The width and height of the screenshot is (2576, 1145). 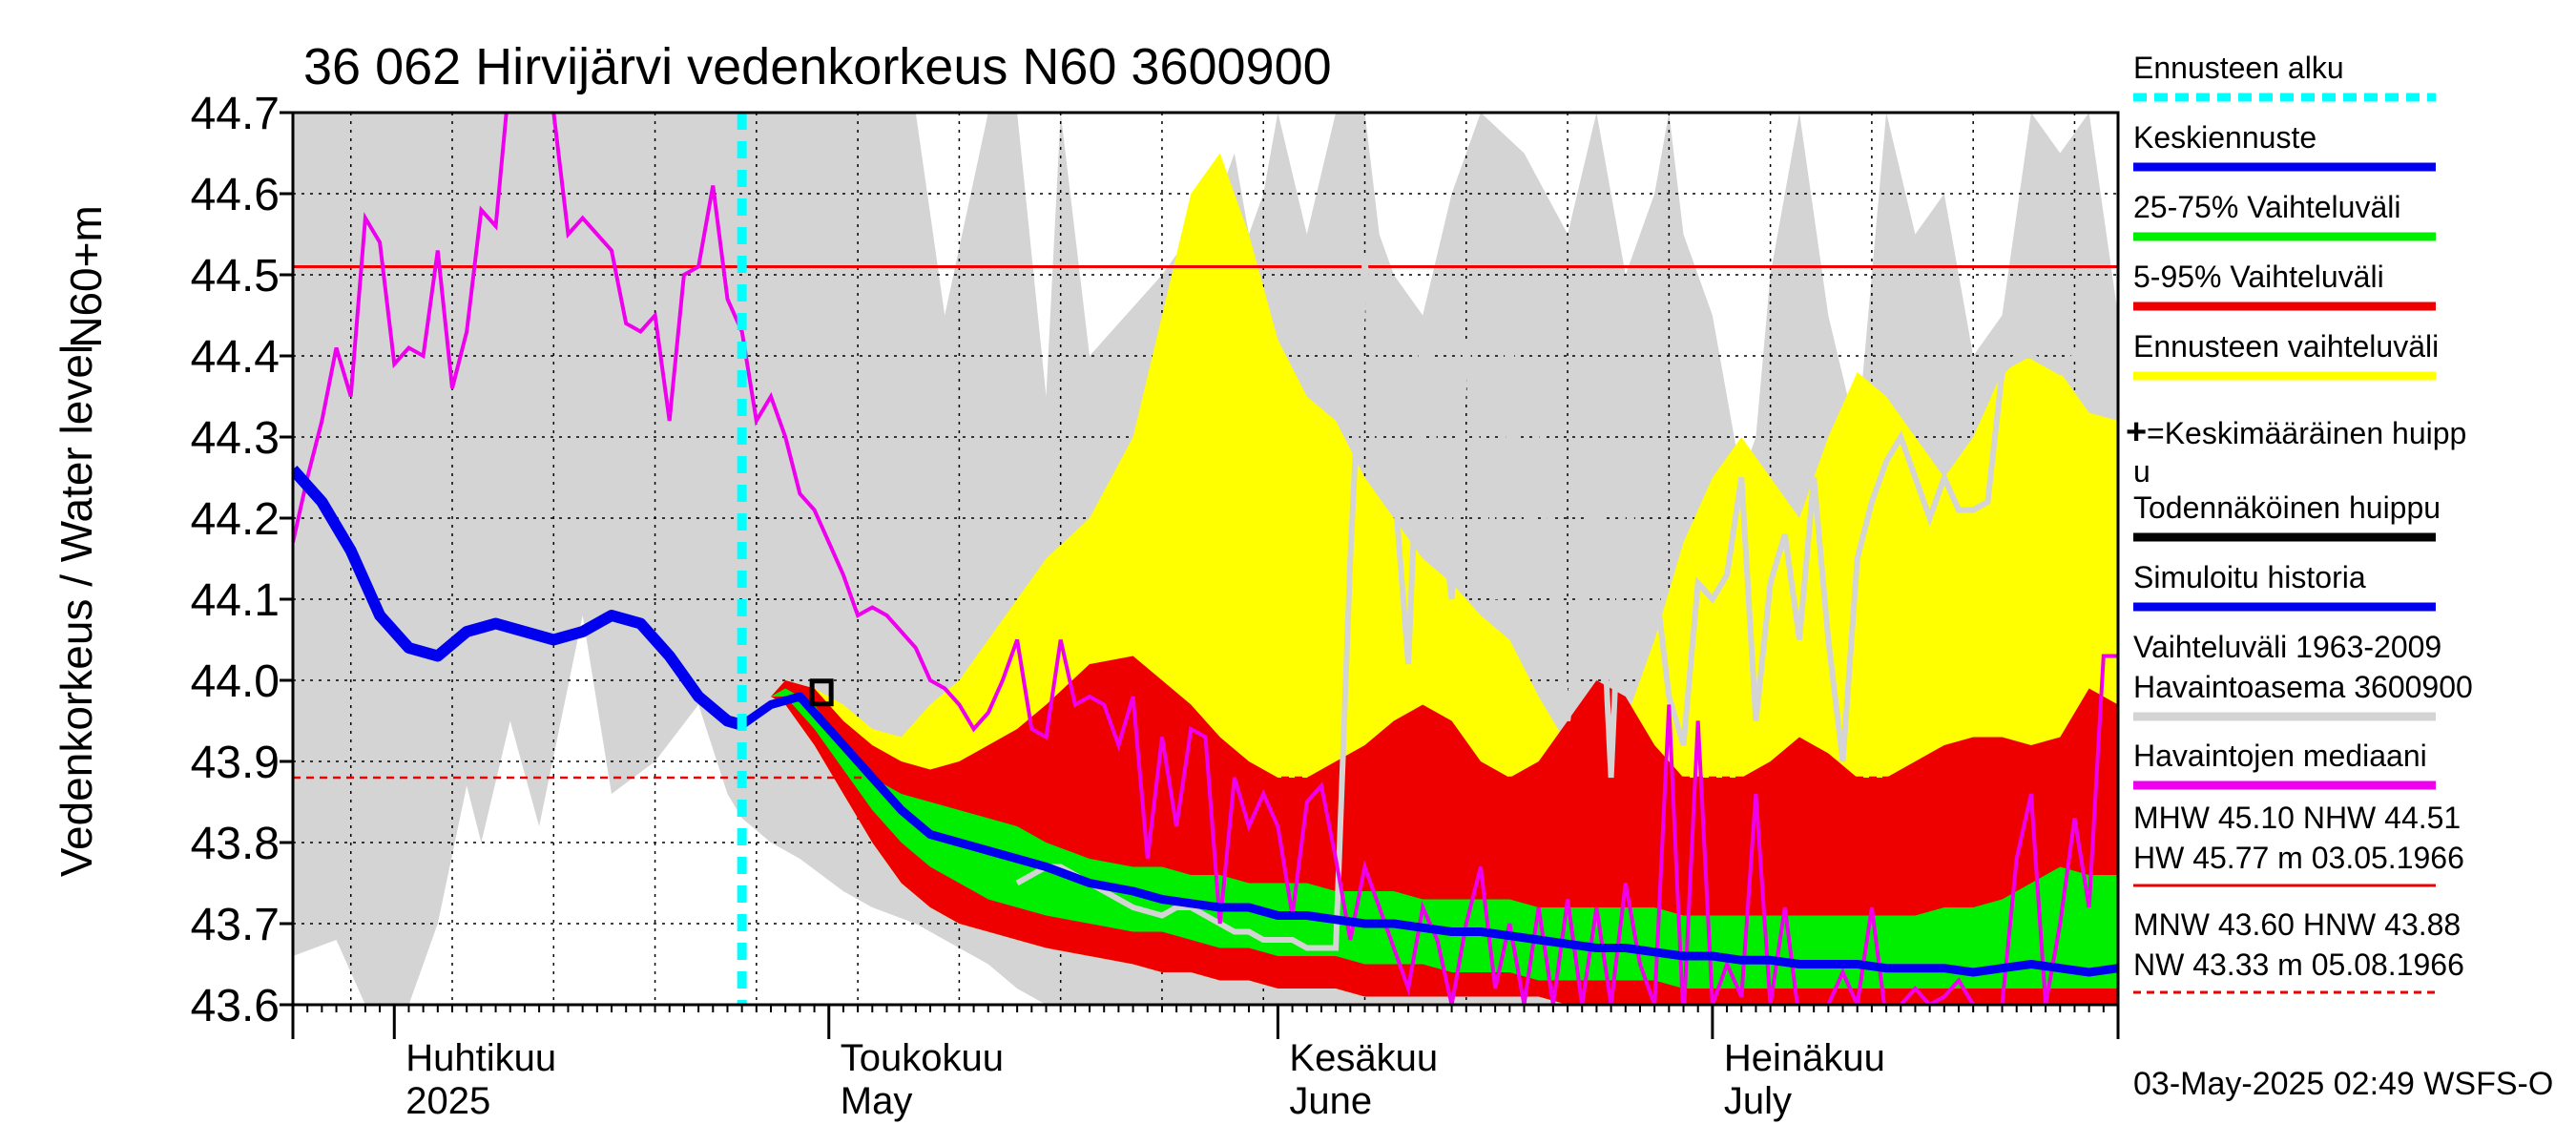 I want to click on range-25-75-band, so click(x=1429, y=838).